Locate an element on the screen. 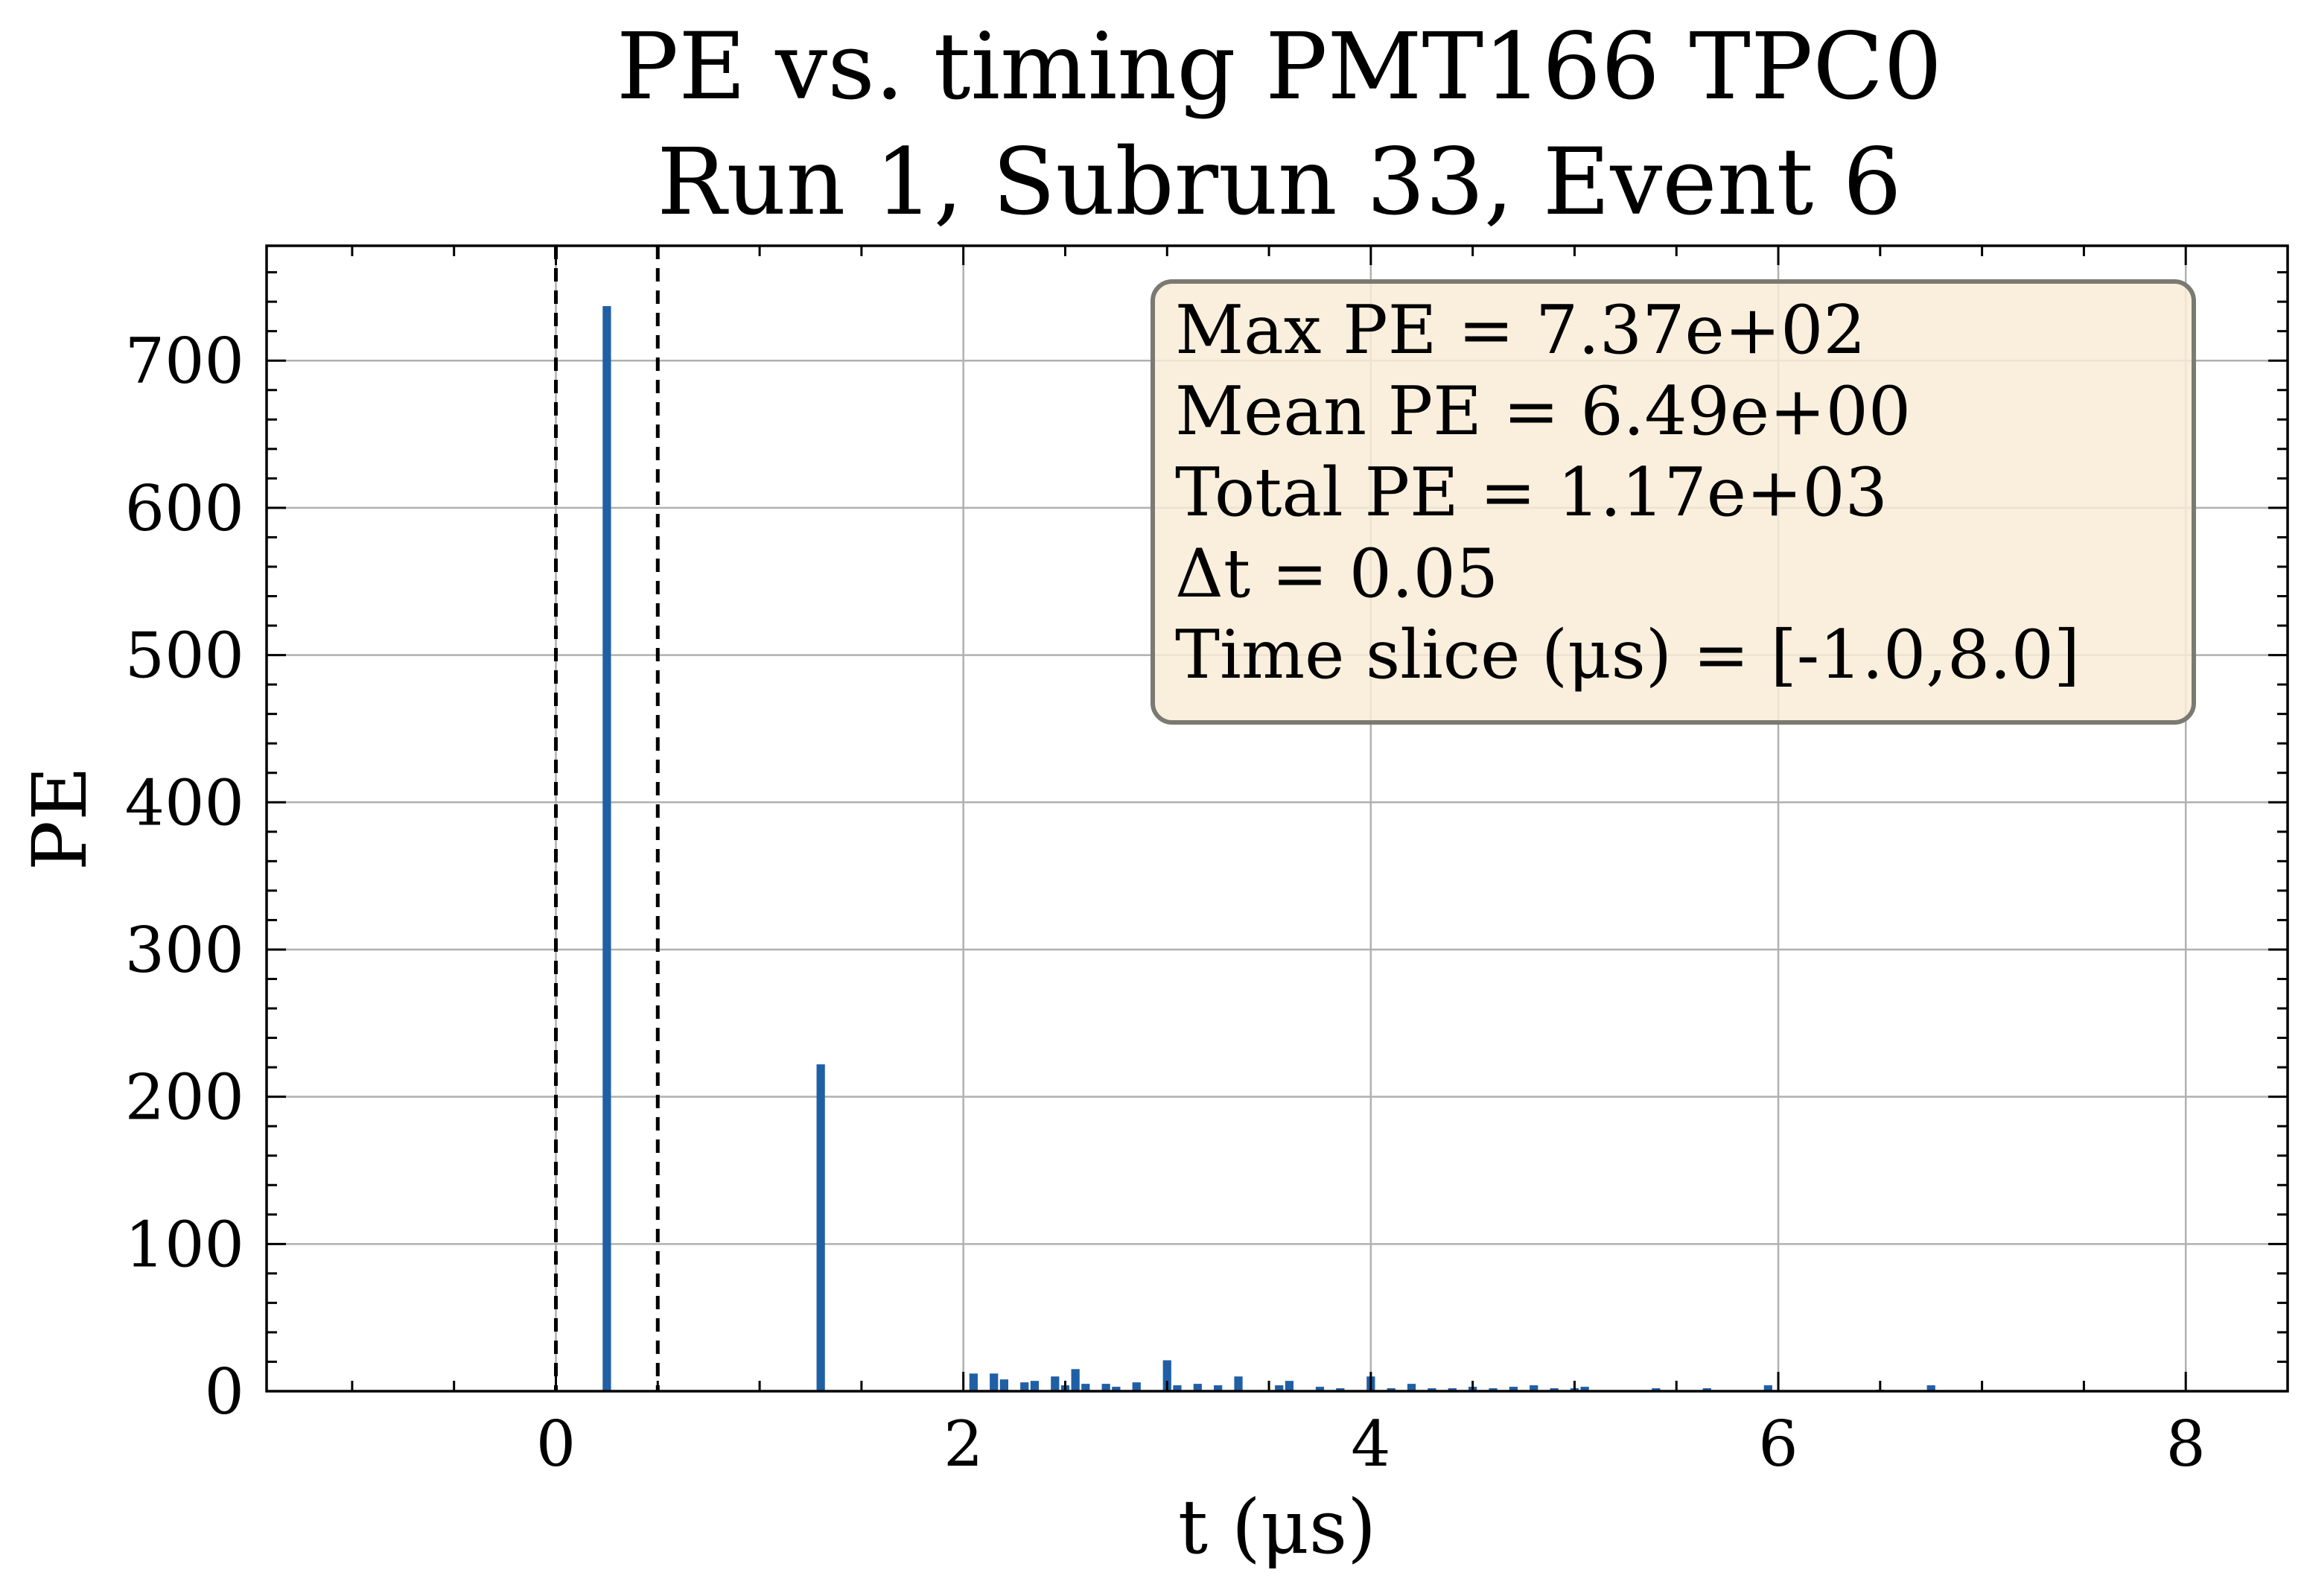 This screenshot has height=1596, width=2304. x-tick-label: 2 is located at coordinates (963, 1444).